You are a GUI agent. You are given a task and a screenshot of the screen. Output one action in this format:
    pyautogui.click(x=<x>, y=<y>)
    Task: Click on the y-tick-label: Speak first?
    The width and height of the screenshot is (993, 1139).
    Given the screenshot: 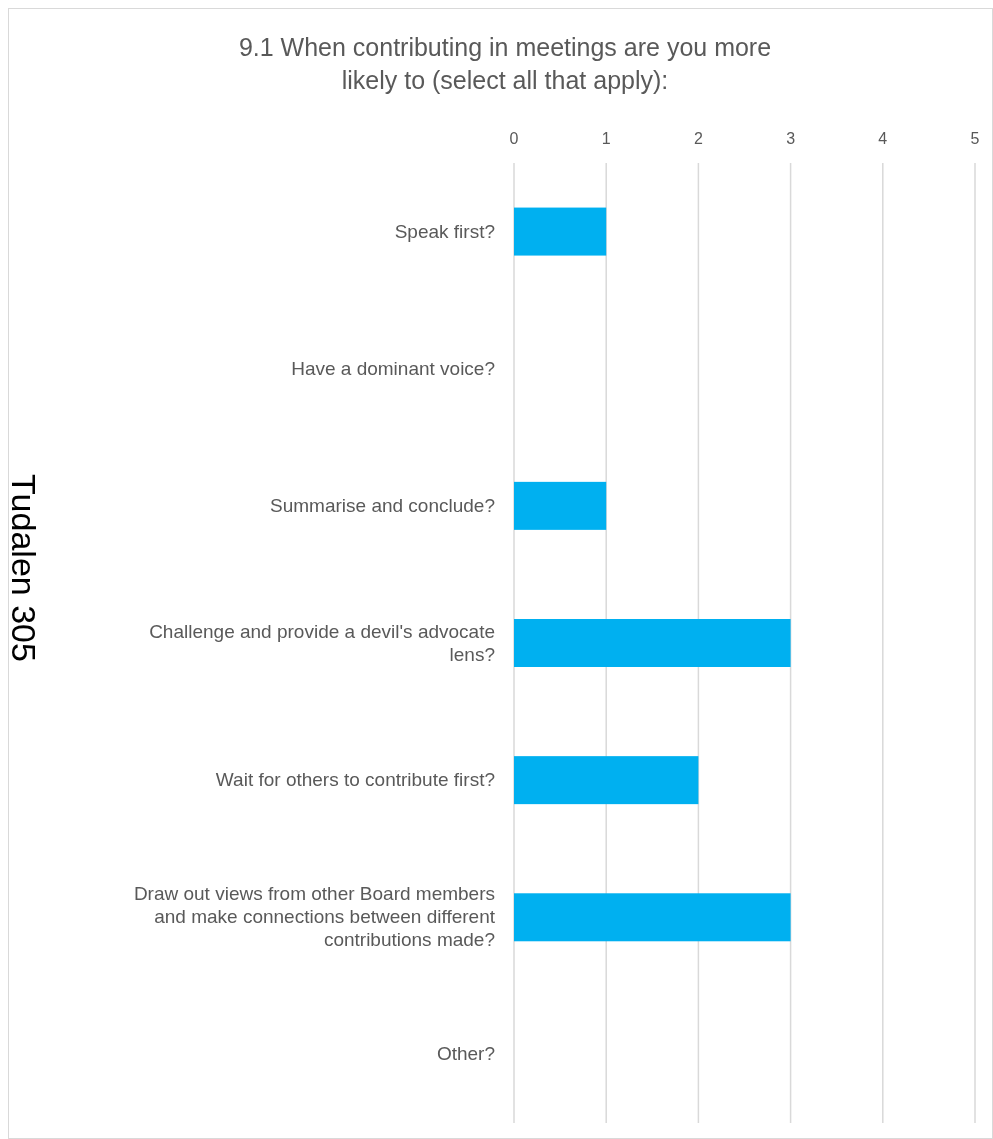 What is the action you would take?
    pyautogui.click(x=444, y=231)
    